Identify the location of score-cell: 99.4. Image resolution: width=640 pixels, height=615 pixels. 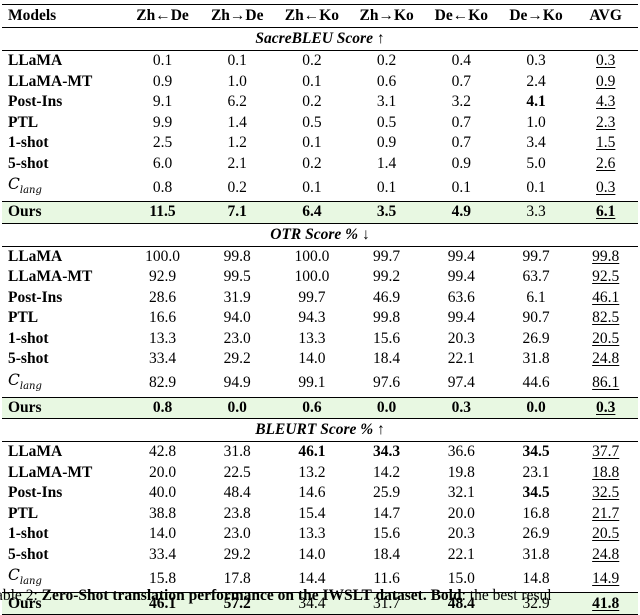
(461, 277).